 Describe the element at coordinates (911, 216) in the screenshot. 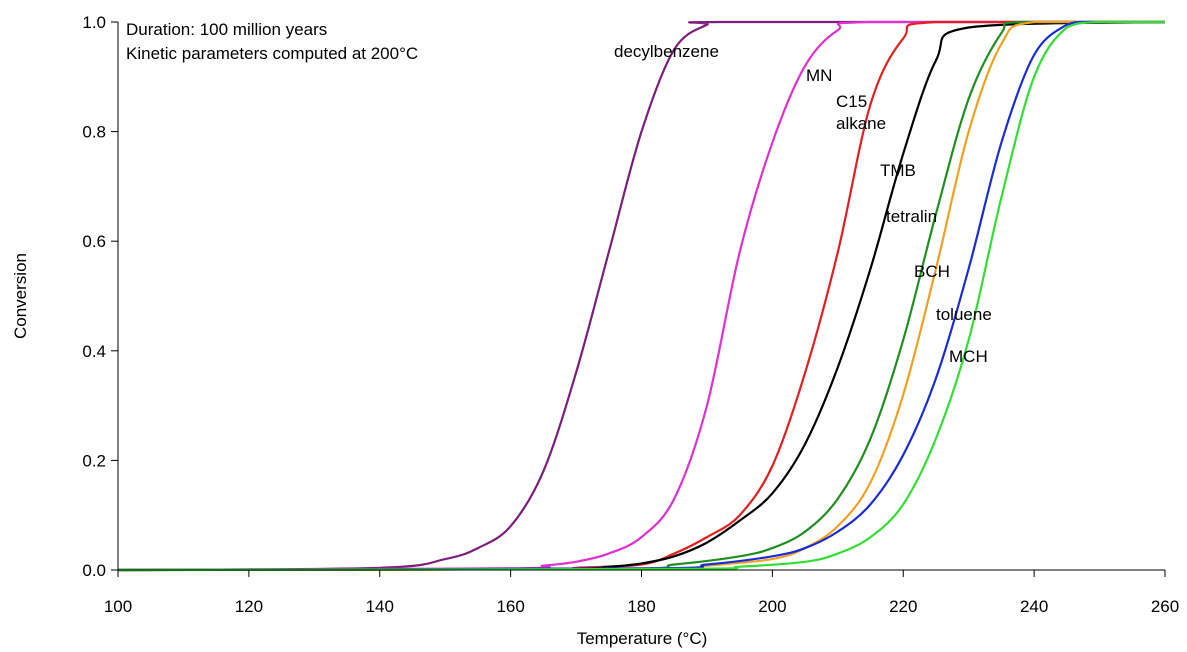

I see `series-label-tetralin: tetralin` at that location.